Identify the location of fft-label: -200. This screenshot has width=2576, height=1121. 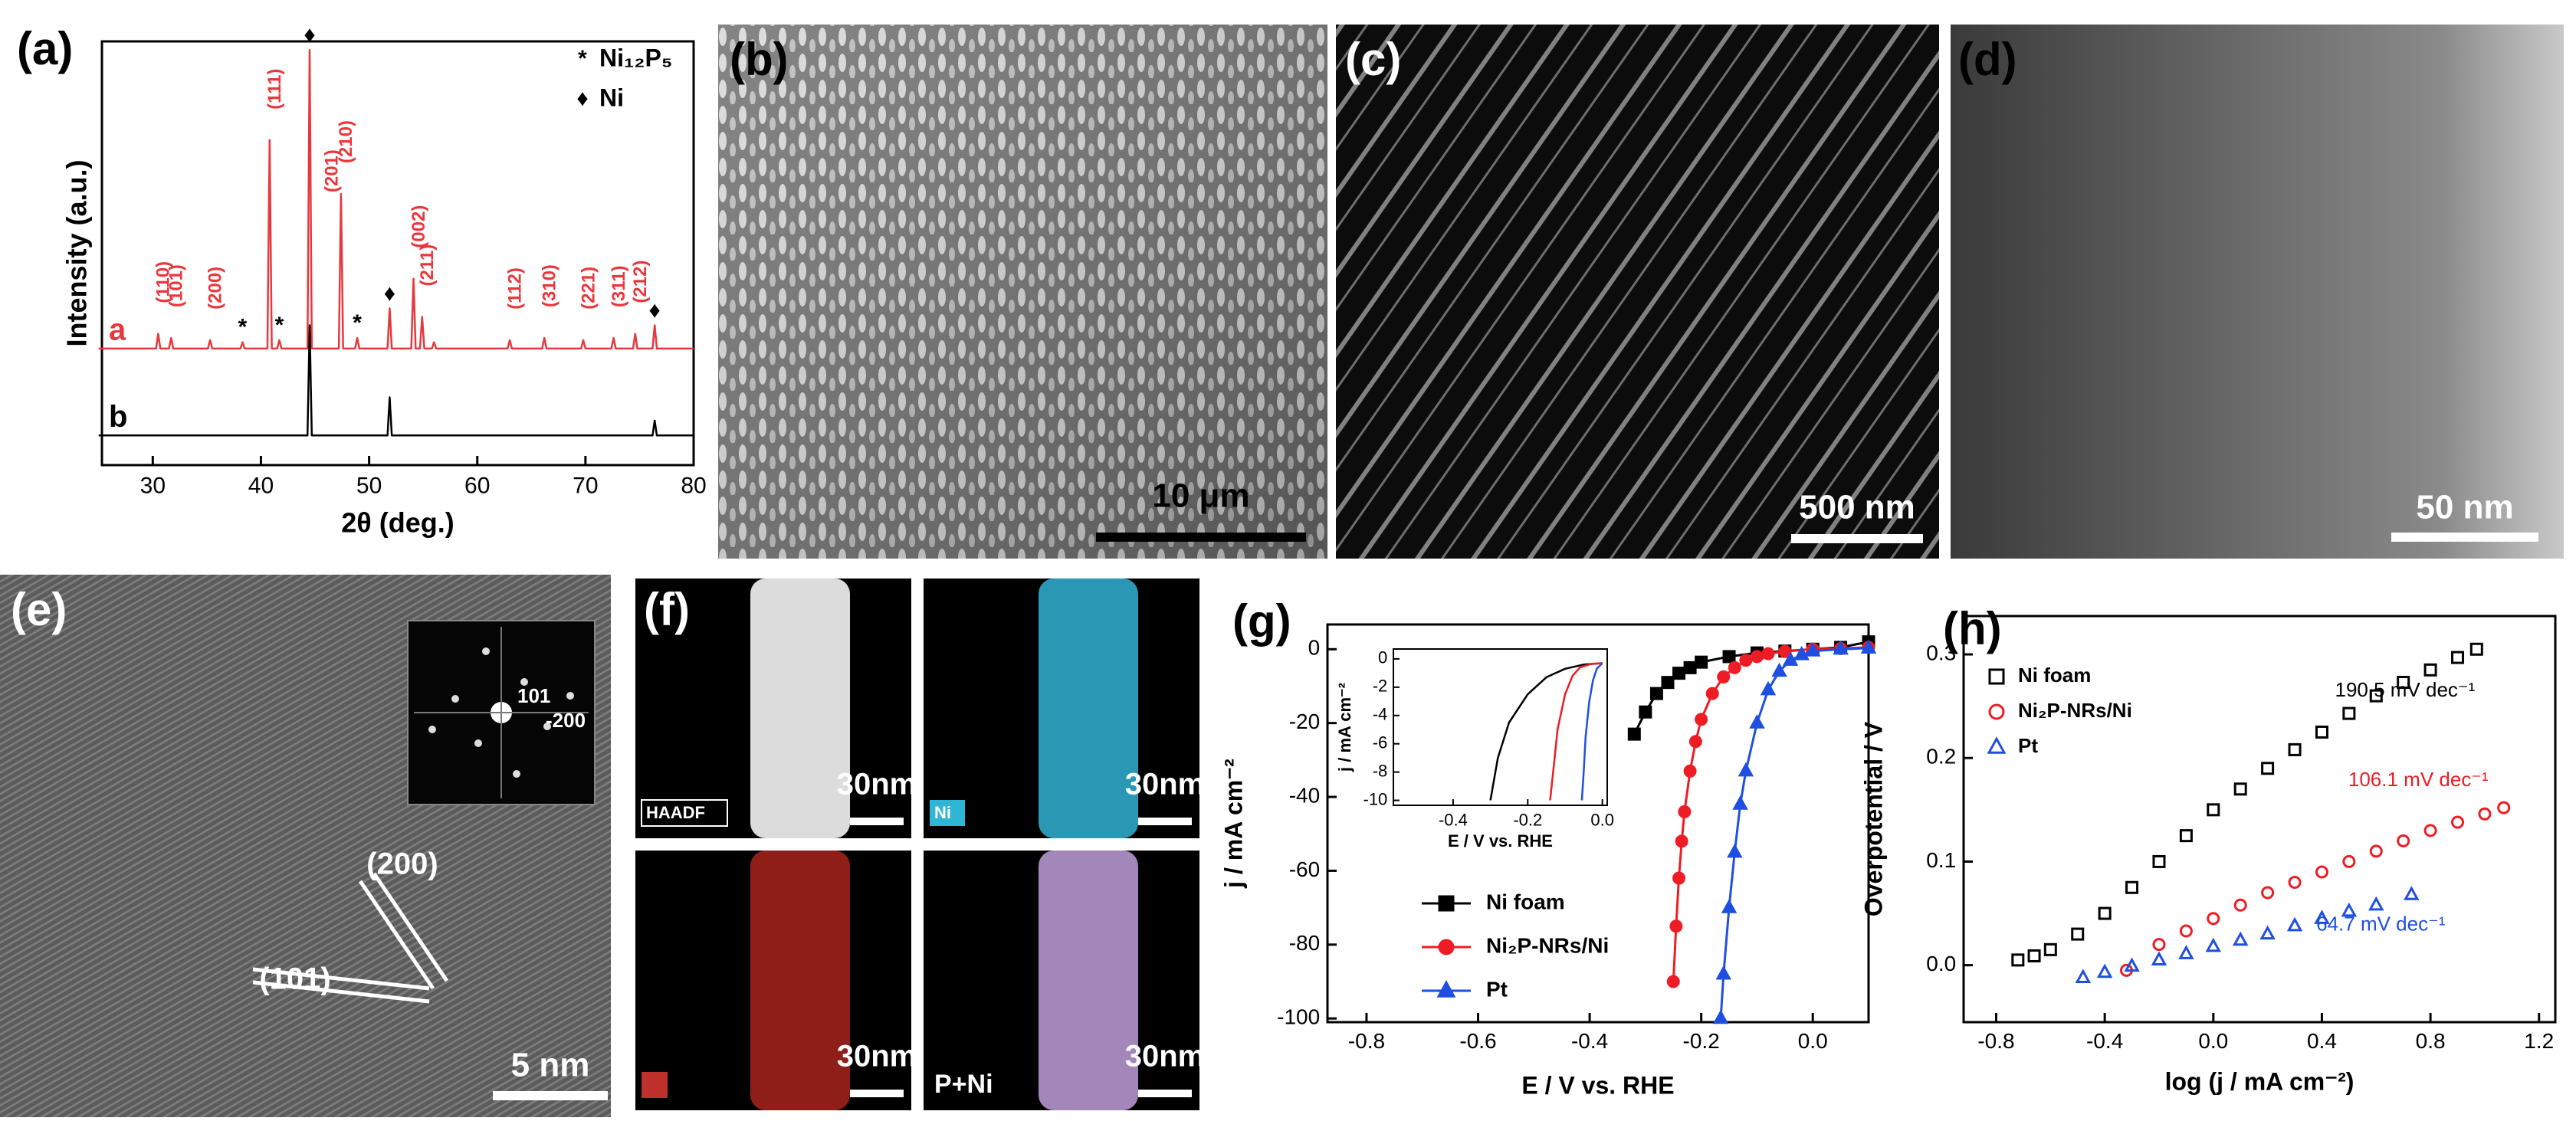
(566, 721).